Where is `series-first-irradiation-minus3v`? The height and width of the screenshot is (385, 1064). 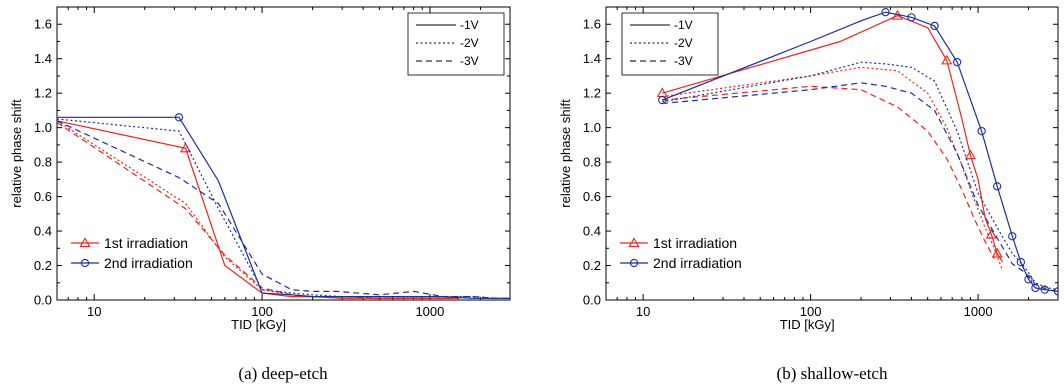 series-first-irradiation-minus3v is located at coordinates (828, 172).